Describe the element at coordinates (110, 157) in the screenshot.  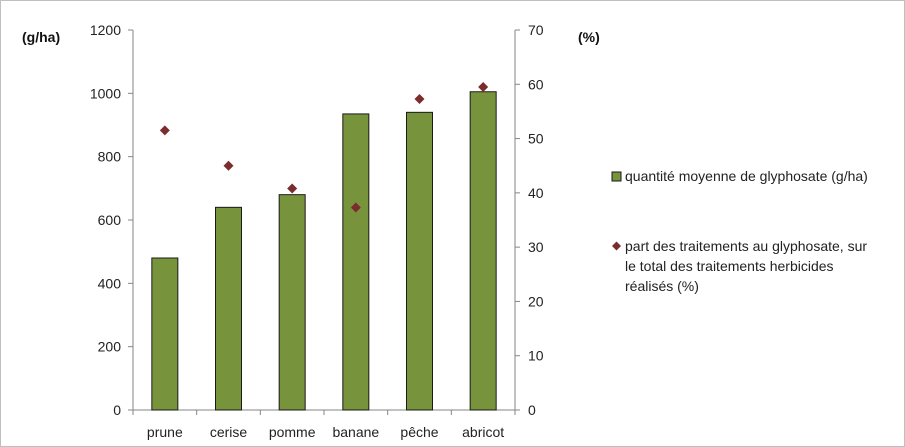
I see `y-left-tick-label: 800` at that location.